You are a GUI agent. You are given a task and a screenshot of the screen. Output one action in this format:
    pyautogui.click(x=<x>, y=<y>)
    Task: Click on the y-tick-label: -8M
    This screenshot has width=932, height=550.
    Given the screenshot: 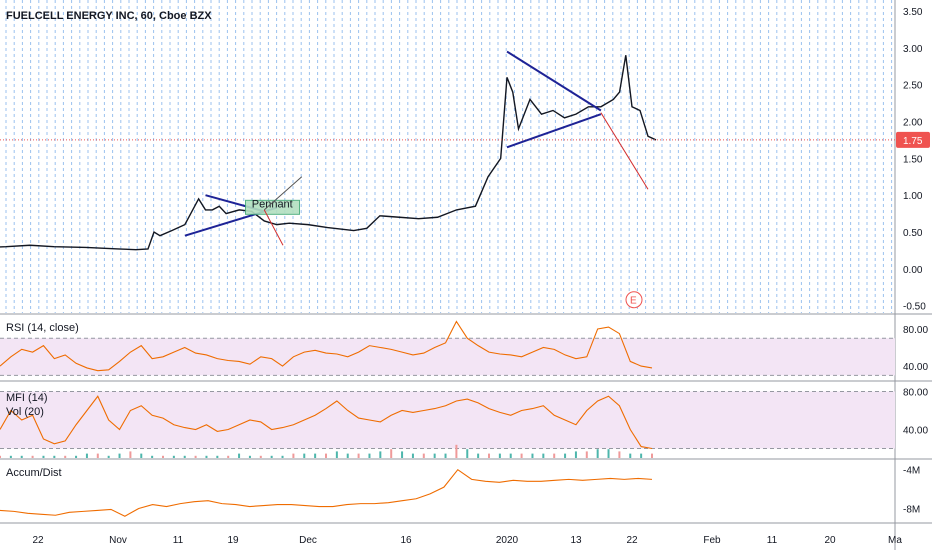 What is the action you would take?
    pyautogui.click(x=911, y=509)
    